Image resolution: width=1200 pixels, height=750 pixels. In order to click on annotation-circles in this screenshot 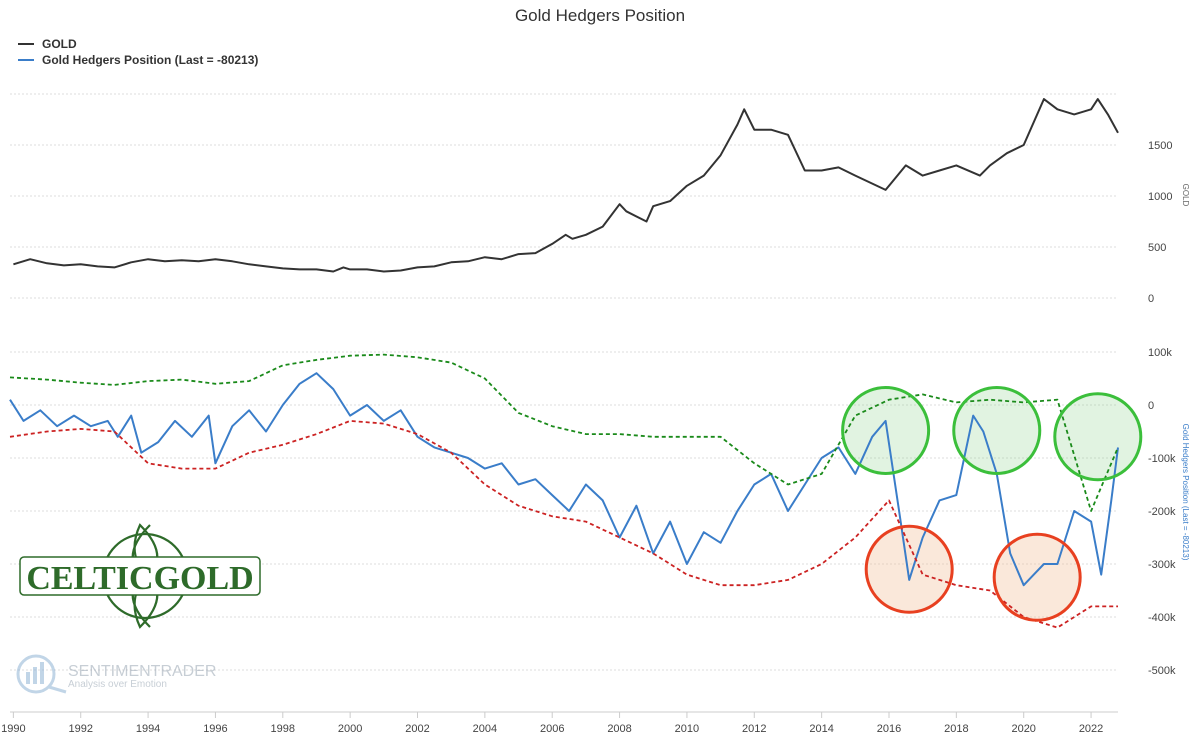, I will do `click(991, 504)`.